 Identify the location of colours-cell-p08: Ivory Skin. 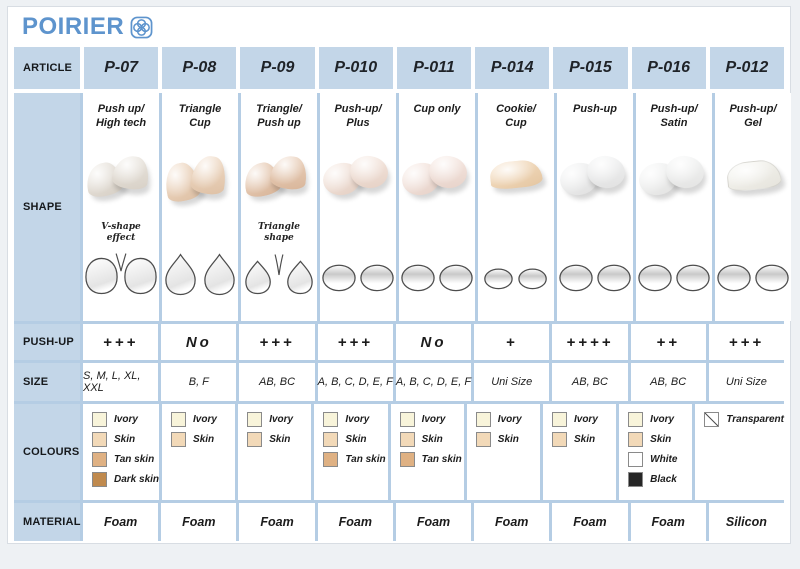
(199, 452).